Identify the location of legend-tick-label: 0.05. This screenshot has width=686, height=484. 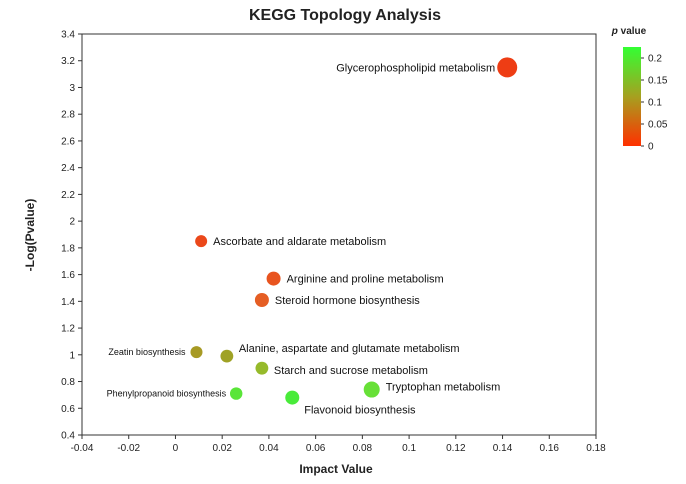
(658, 125).